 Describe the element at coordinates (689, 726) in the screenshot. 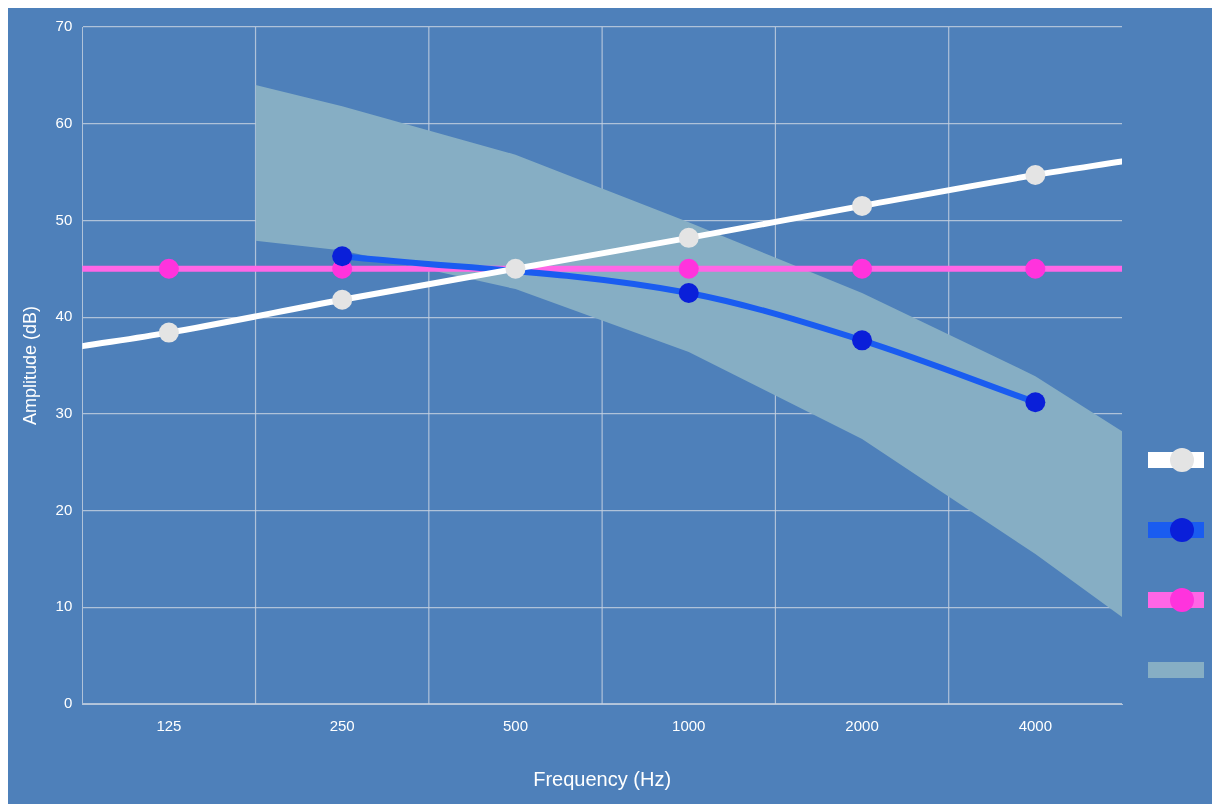

I see `x-tick-label: 1000` at that location.